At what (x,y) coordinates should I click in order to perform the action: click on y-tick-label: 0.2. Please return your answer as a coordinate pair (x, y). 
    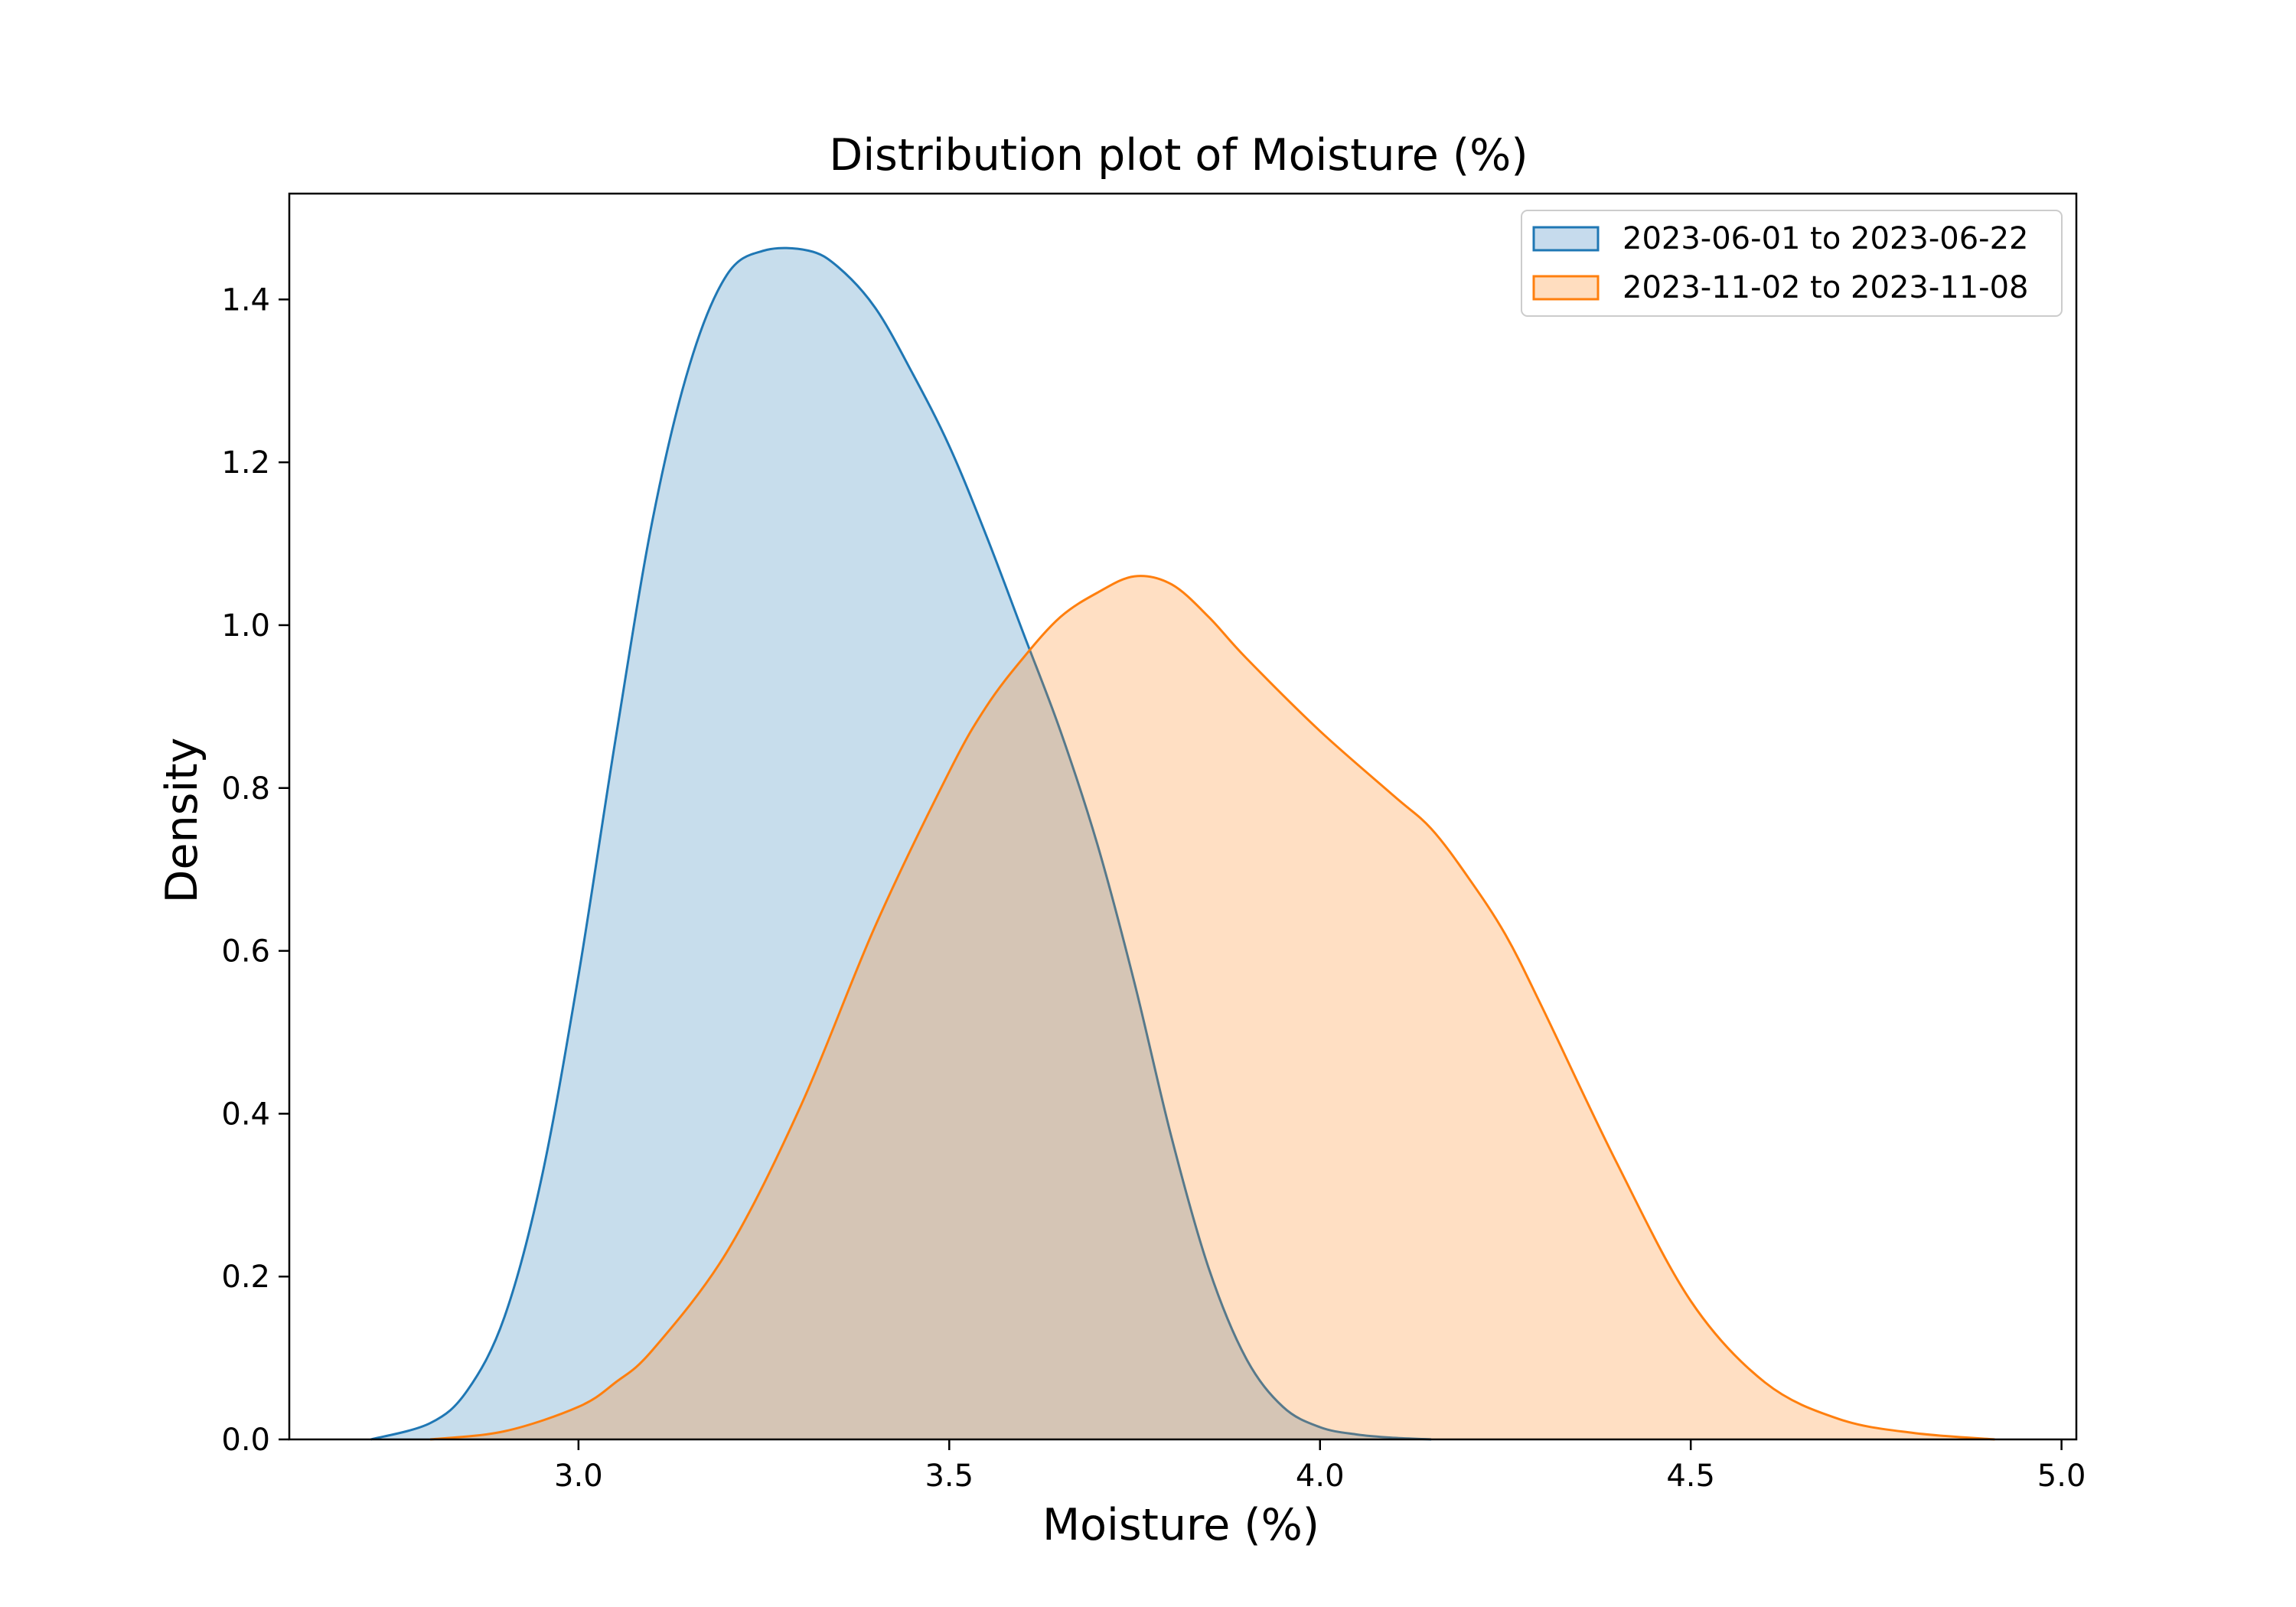
    Looking at the image, I should click on (245, 1277).